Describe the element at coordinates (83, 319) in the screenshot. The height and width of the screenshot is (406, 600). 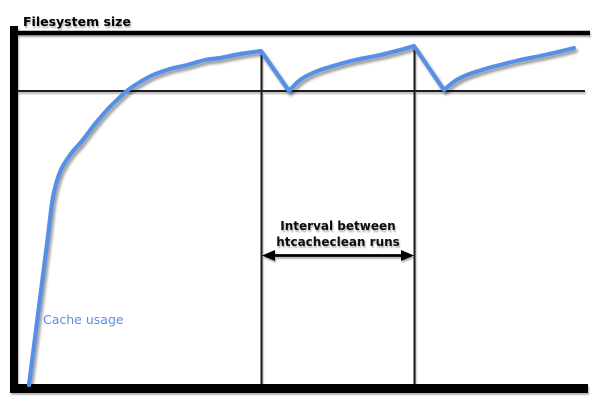
I see `cache-usage-label: Cache usage` at that location.